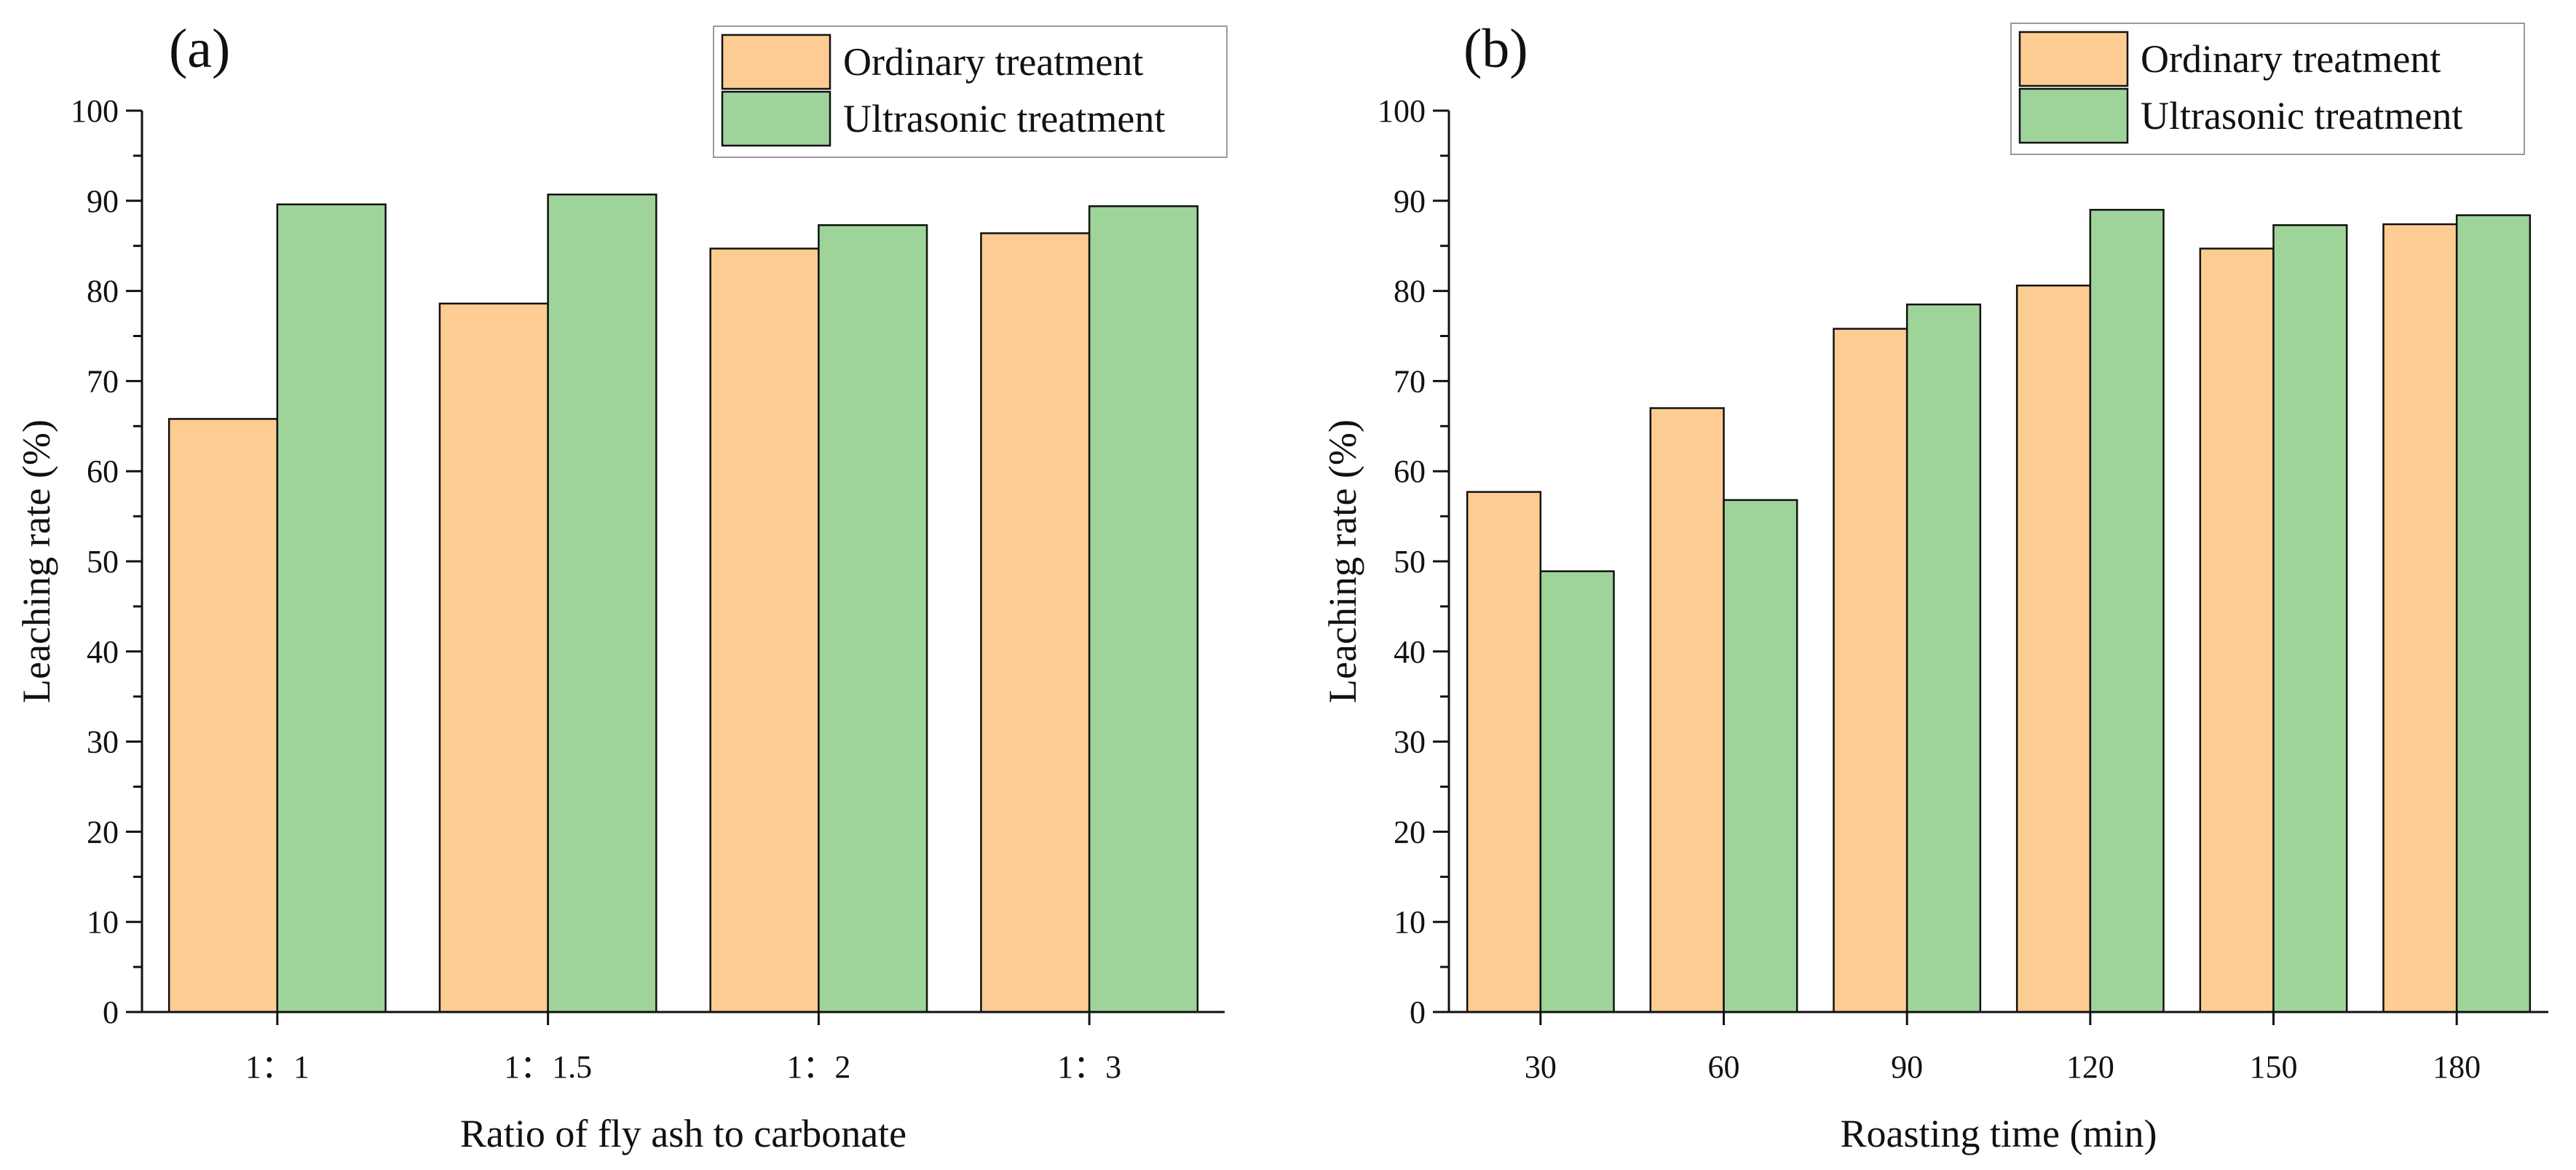 The width and height of the screenshot is (2576, 1170). I want to click on x-tick-label: 150, so click(2274, 1067).